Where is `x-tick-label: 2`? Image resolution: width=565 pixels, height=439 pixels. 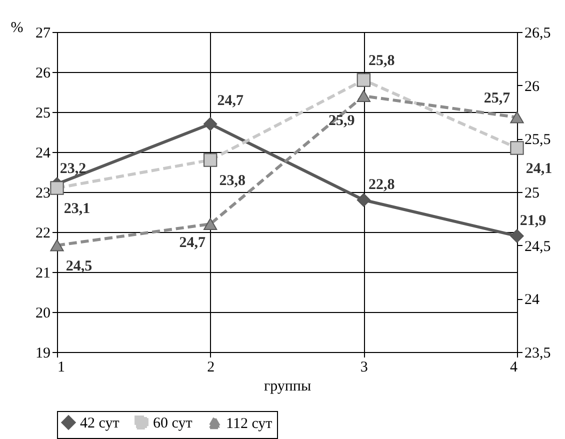 x-tick-label: 2 is located at coordinates (211, 368).